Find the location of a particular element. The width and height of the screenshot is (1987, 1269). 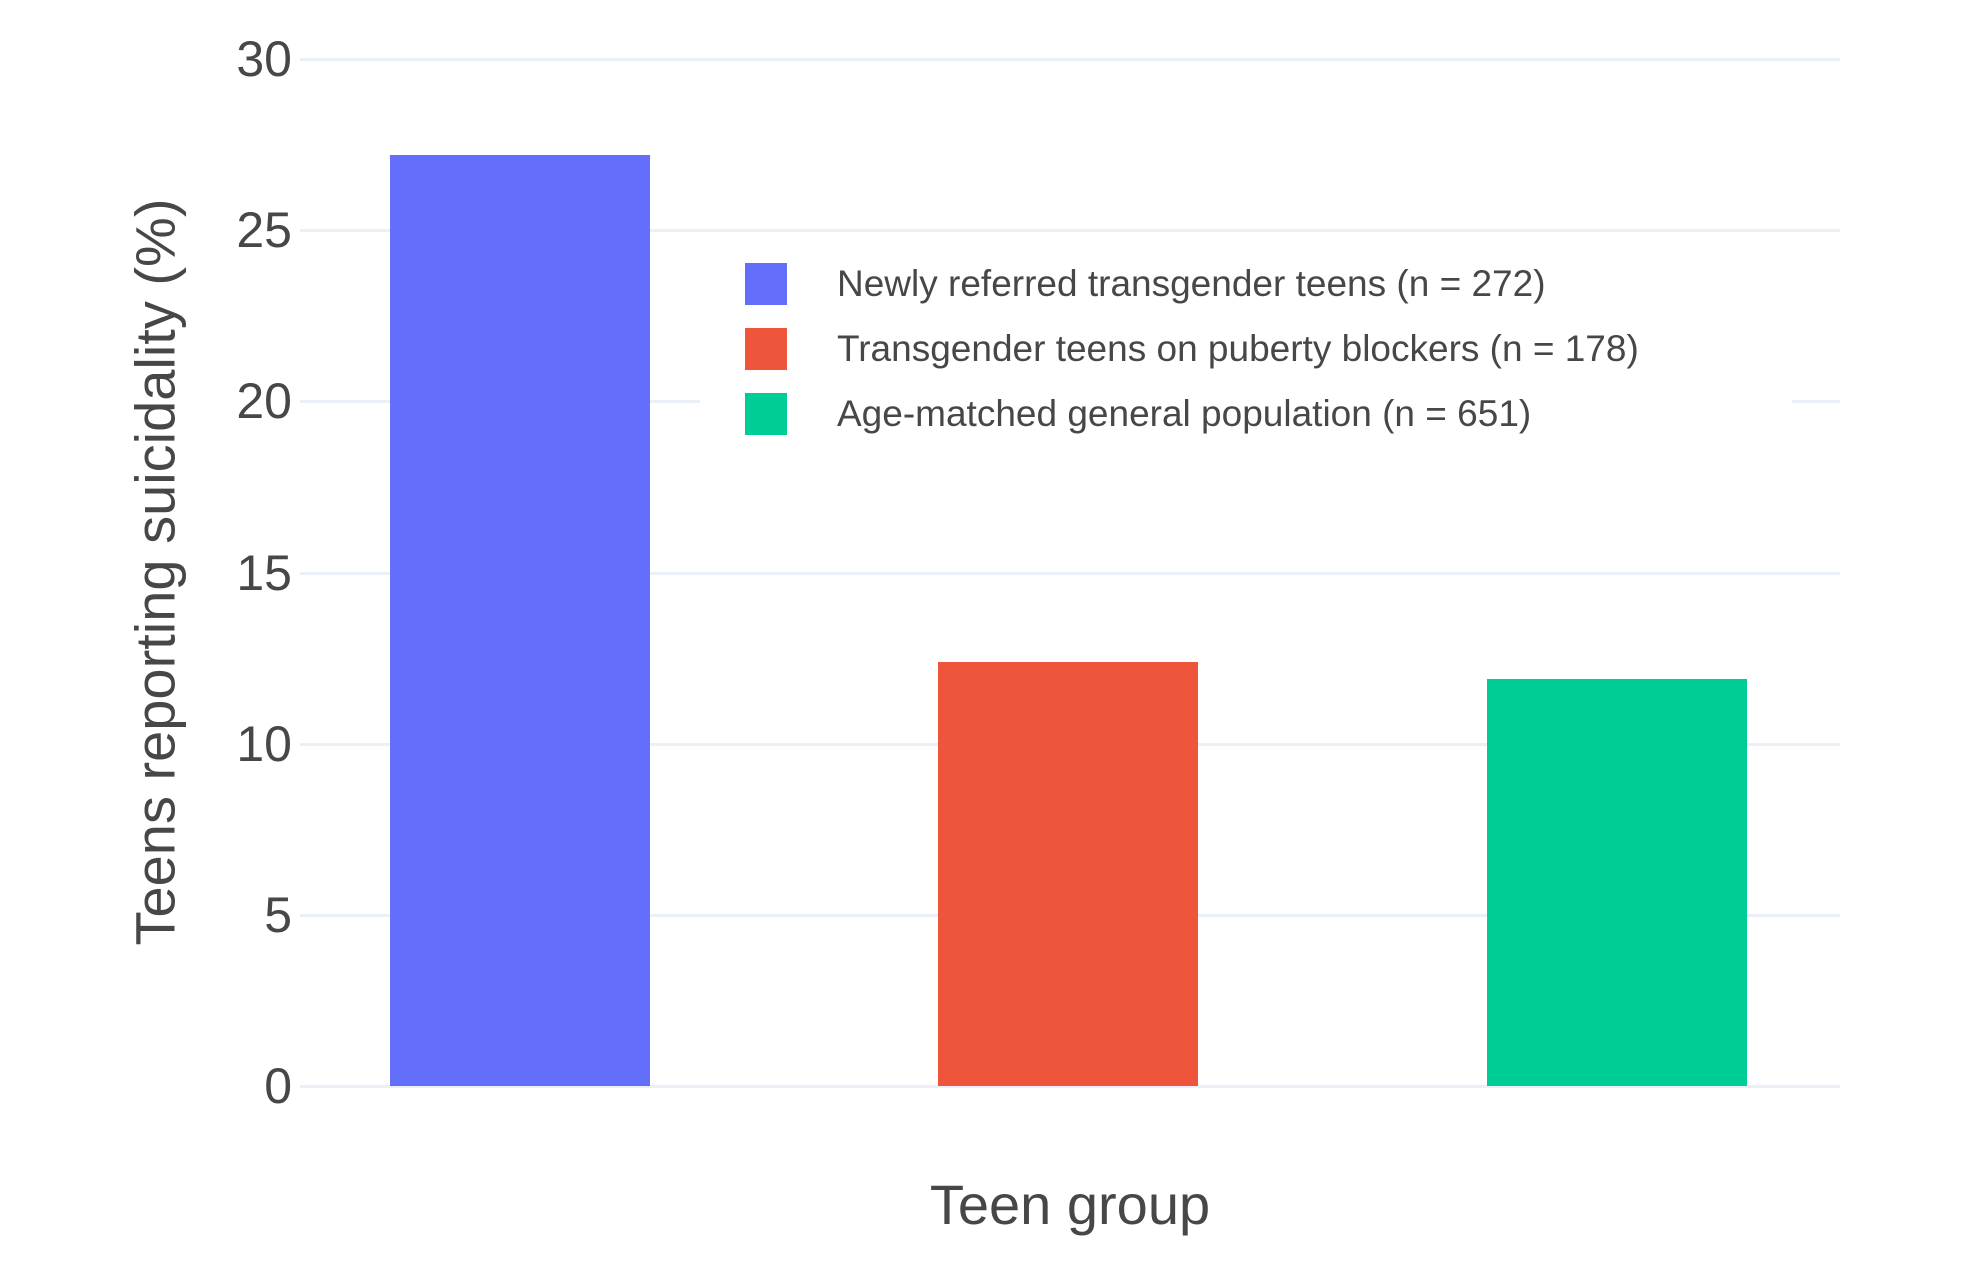

legend-swatch-red is located at coordinates (766, 349).